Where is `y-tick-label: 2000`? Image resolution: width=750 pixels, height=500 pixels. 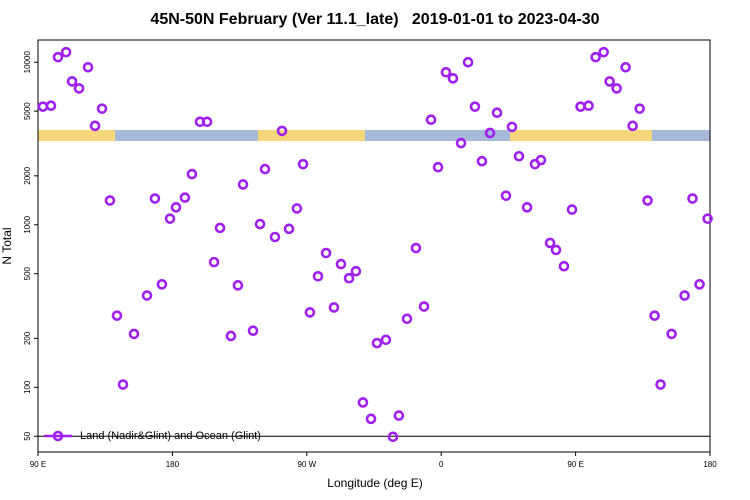 y-tick-label: 2000 is located at coordinates (27, 175).